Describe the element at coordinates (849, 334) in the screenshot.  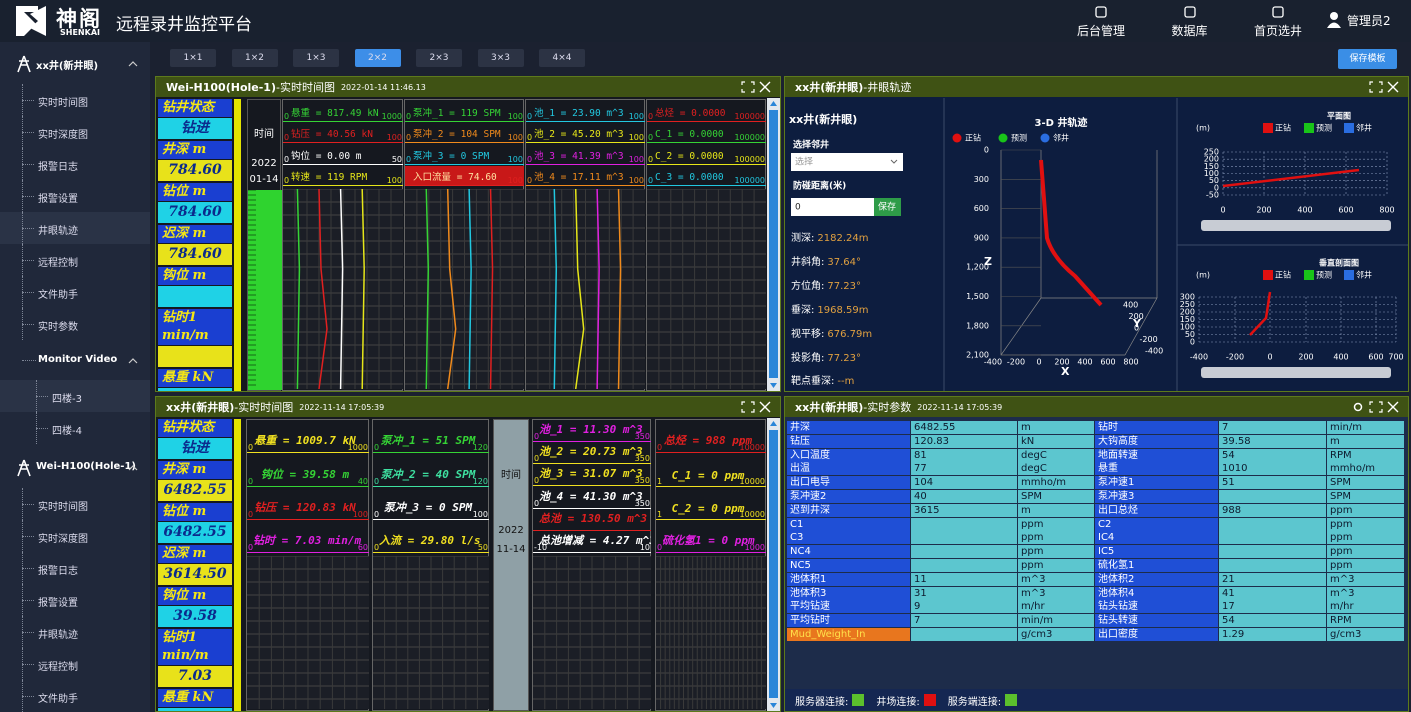
I see `stat-value: 676.79m` at that location.